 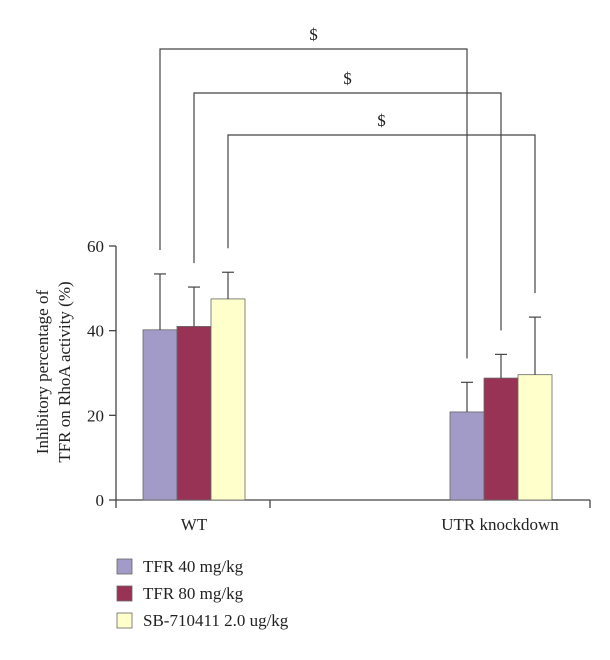 What do you see at coordinates (95, 415) in the screenshot?
I see `y-tick-label-20: 20` at bounding box center [95, 415].